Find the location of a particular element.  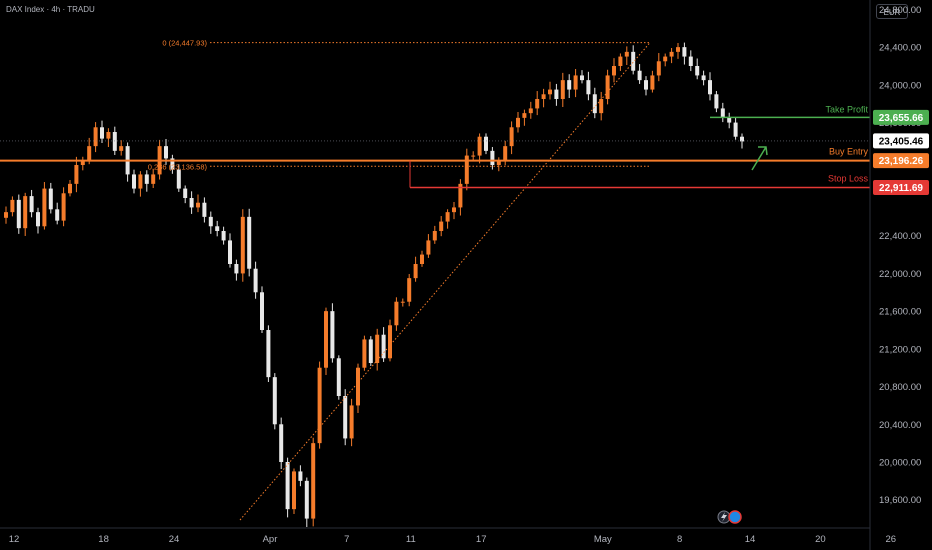

price-tick-label: 20,400.00 is located at coordinates (900, 425).